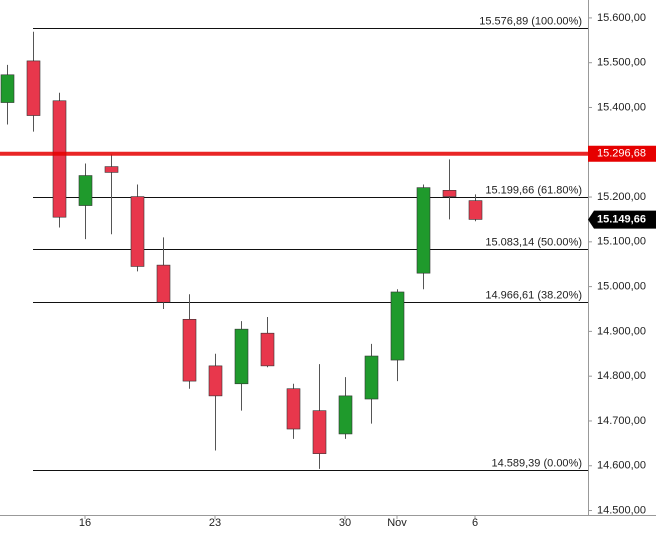  I want to click on fib-label: 14.589,39 (0.00%), so click(536, 463).